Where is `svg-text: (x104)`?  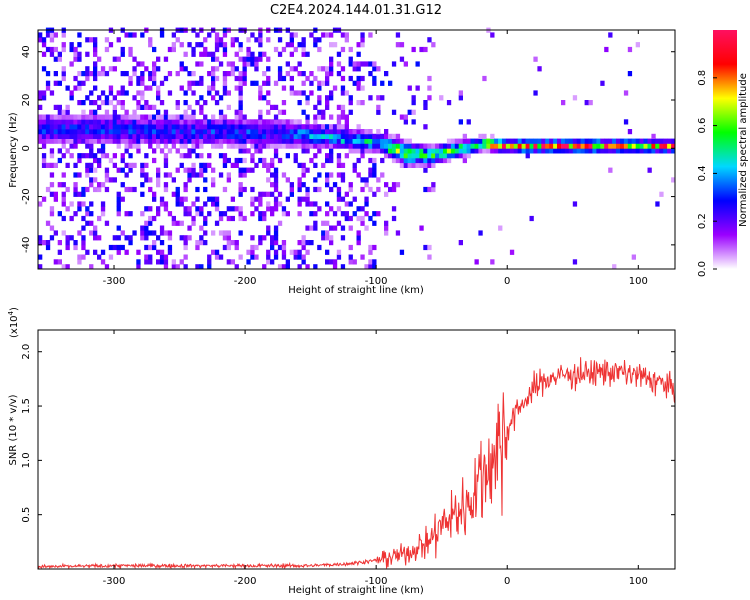 svg-text: (x104) is located at coordinates (13, 322).